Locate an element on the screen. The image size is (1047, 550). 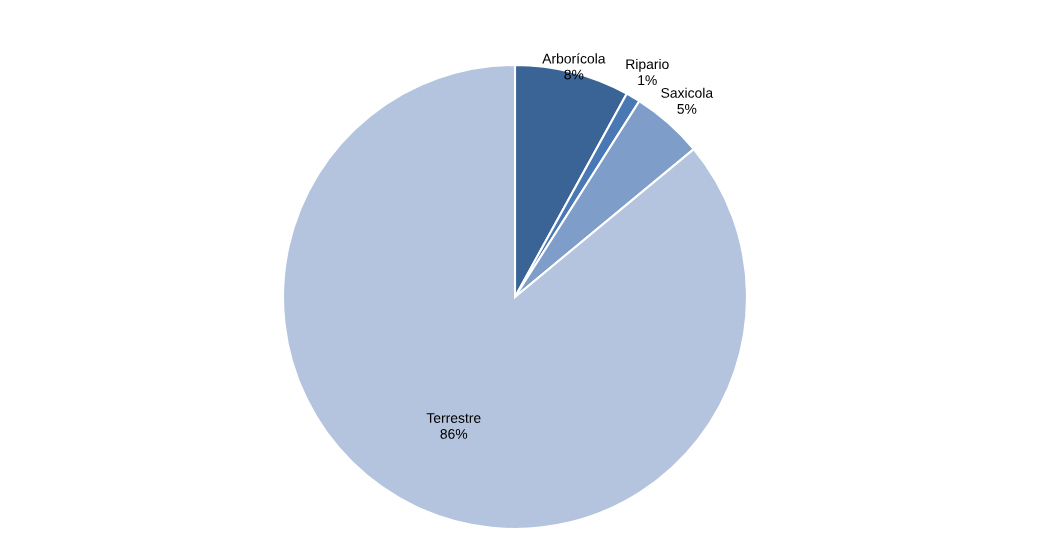
slice-label: Ripario is located at coordinates (647, 65).